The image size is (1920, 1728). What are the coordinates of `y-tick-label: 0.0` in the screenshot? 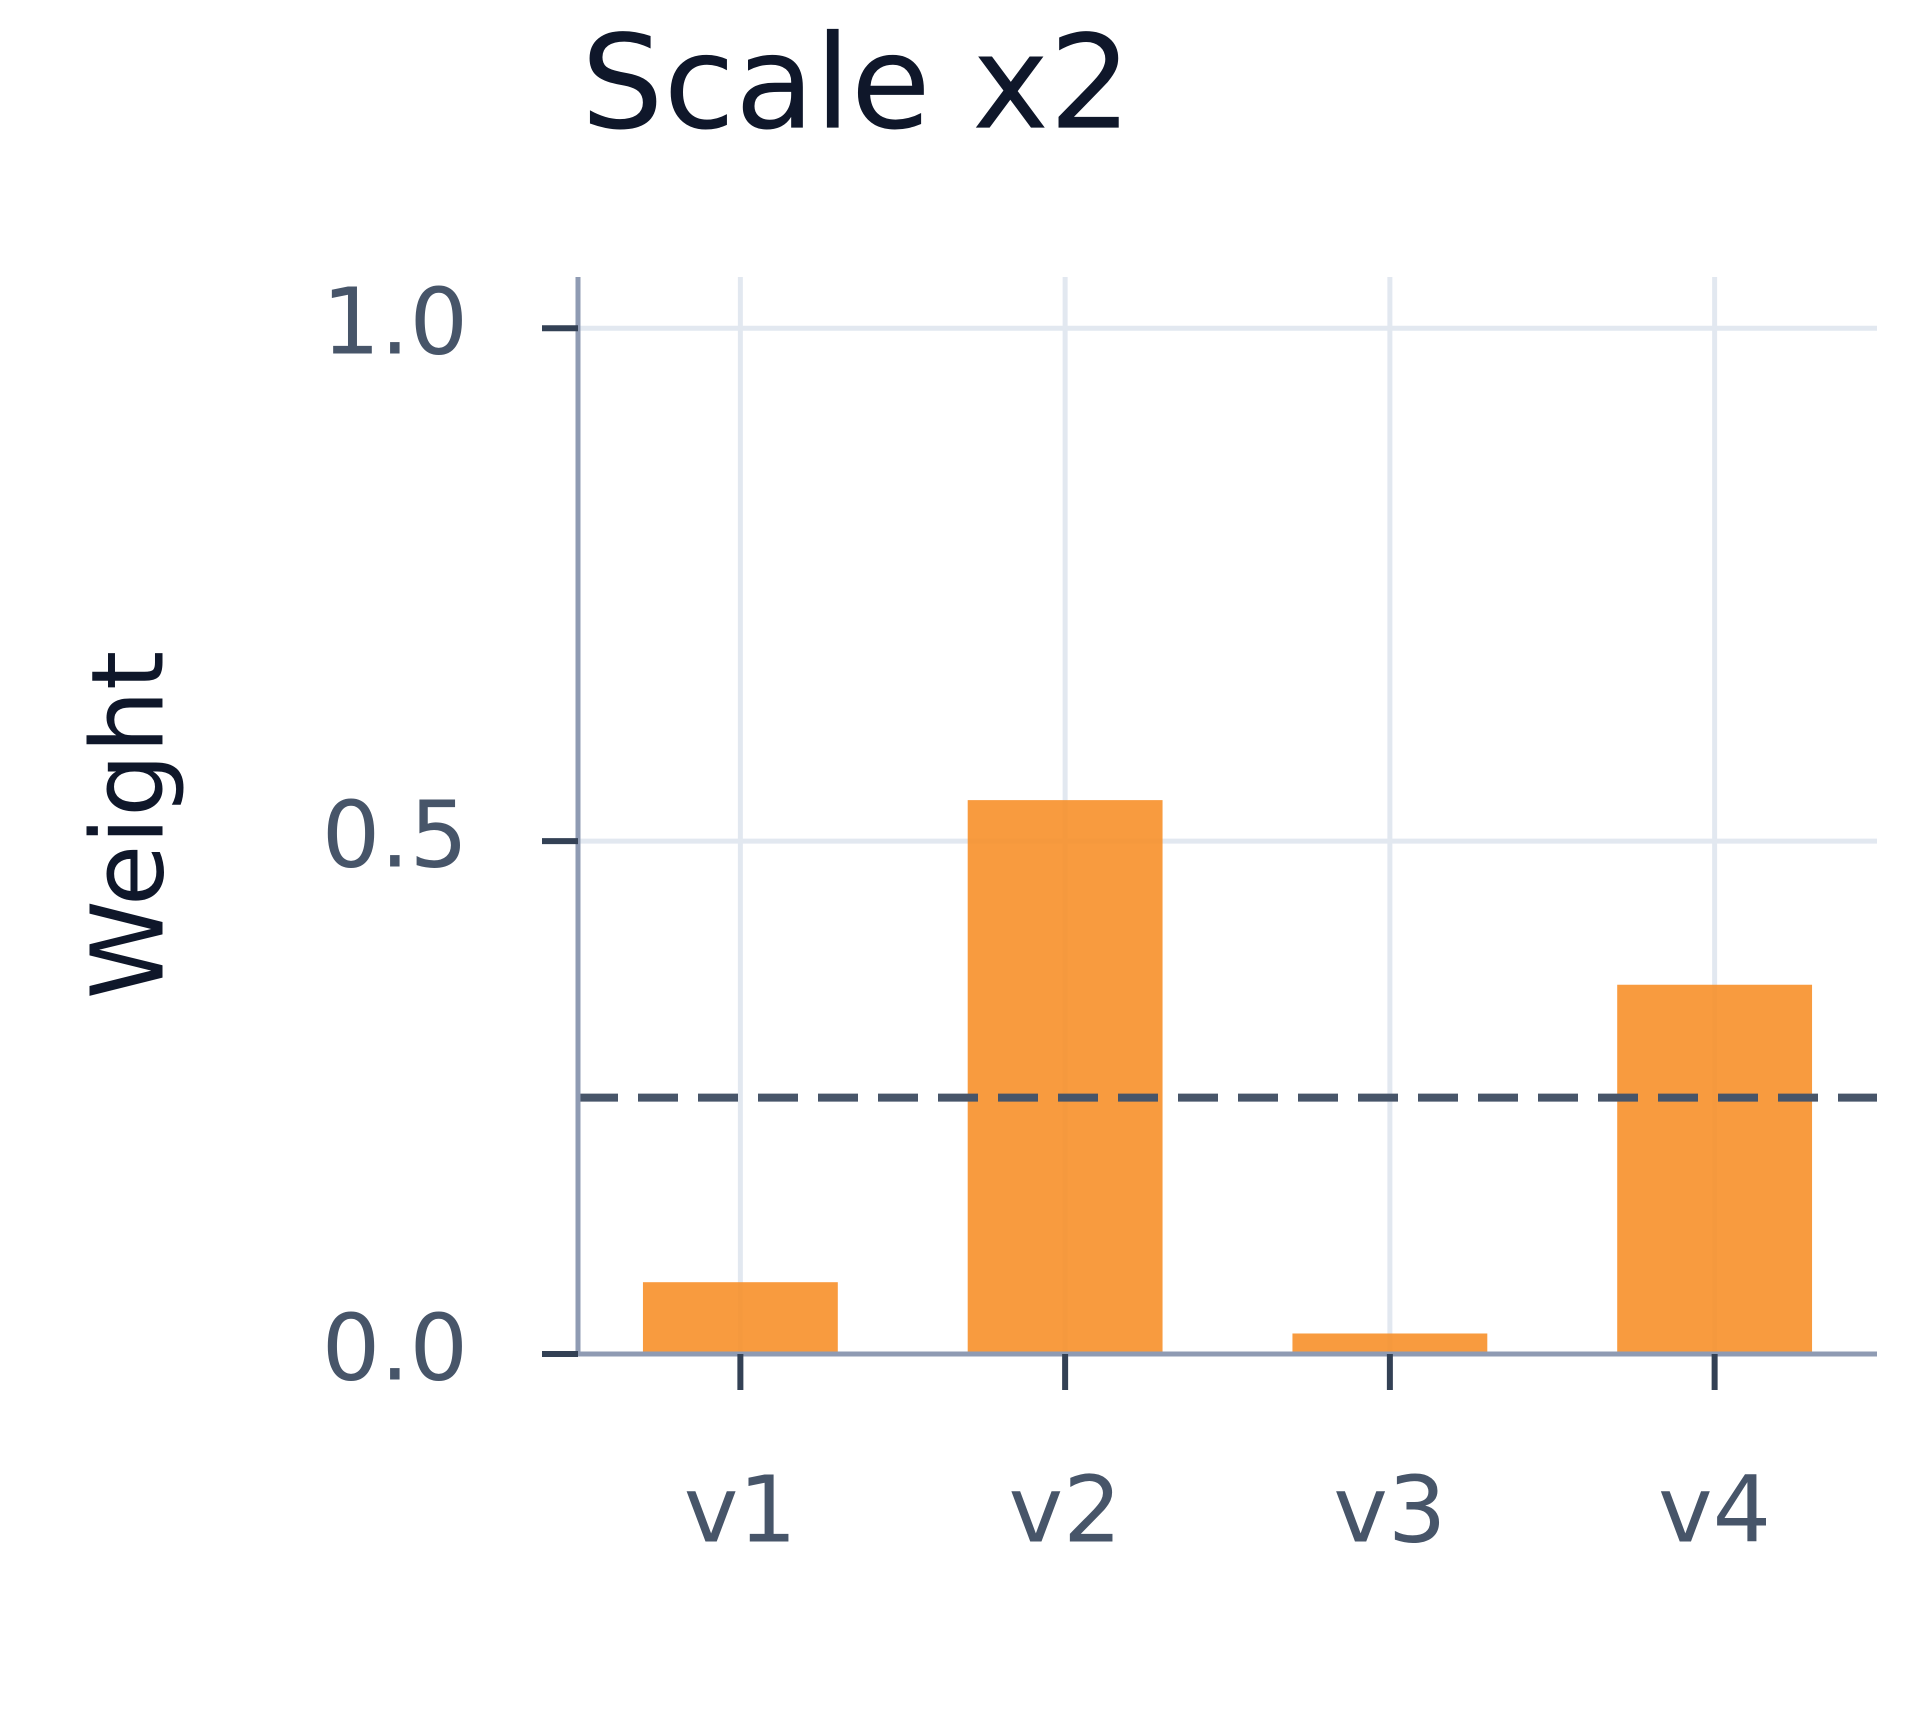 It's located at (395, 1347).